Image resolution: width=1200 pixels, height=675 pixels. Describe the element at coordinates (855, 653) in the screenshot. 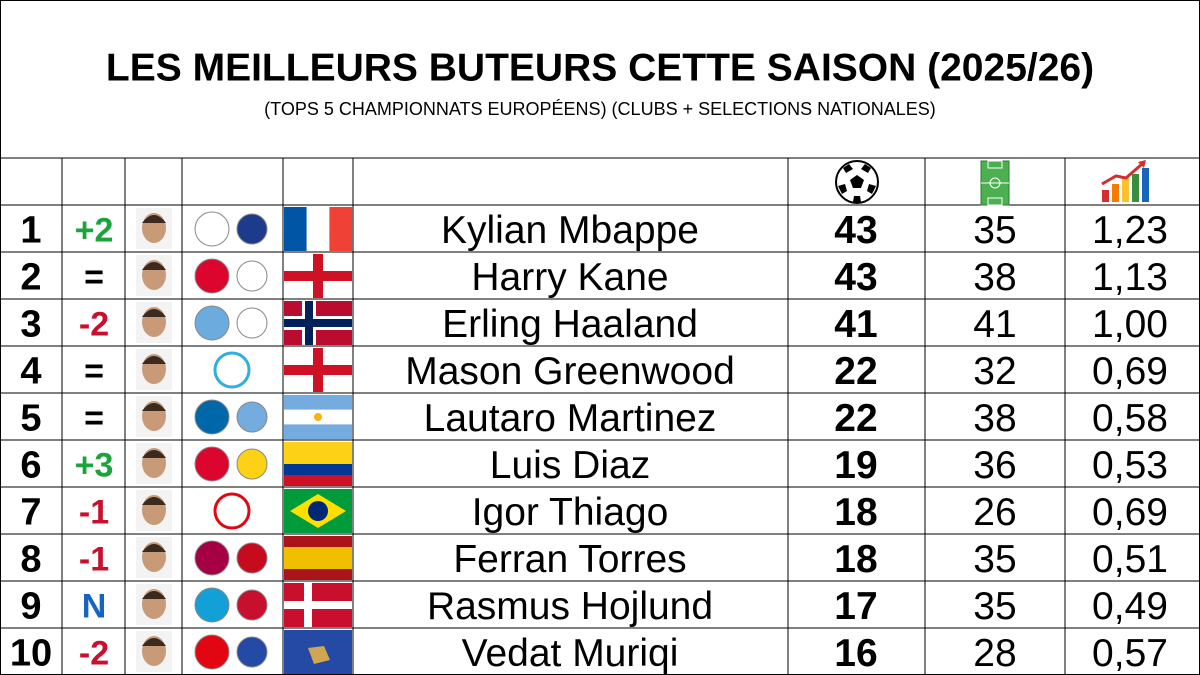

I see `goals: 16` at that location.